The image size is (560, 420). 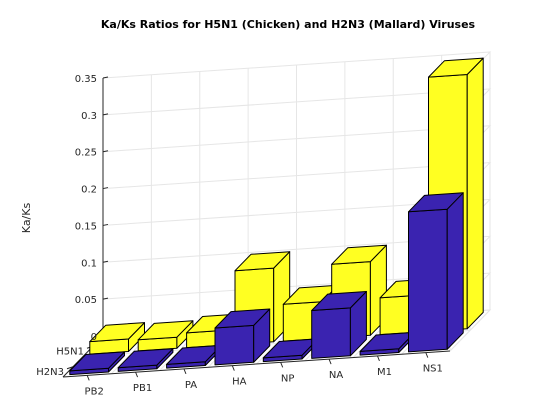 I want to click on y-tick-label: H2N3, so click(x=50, y=372).